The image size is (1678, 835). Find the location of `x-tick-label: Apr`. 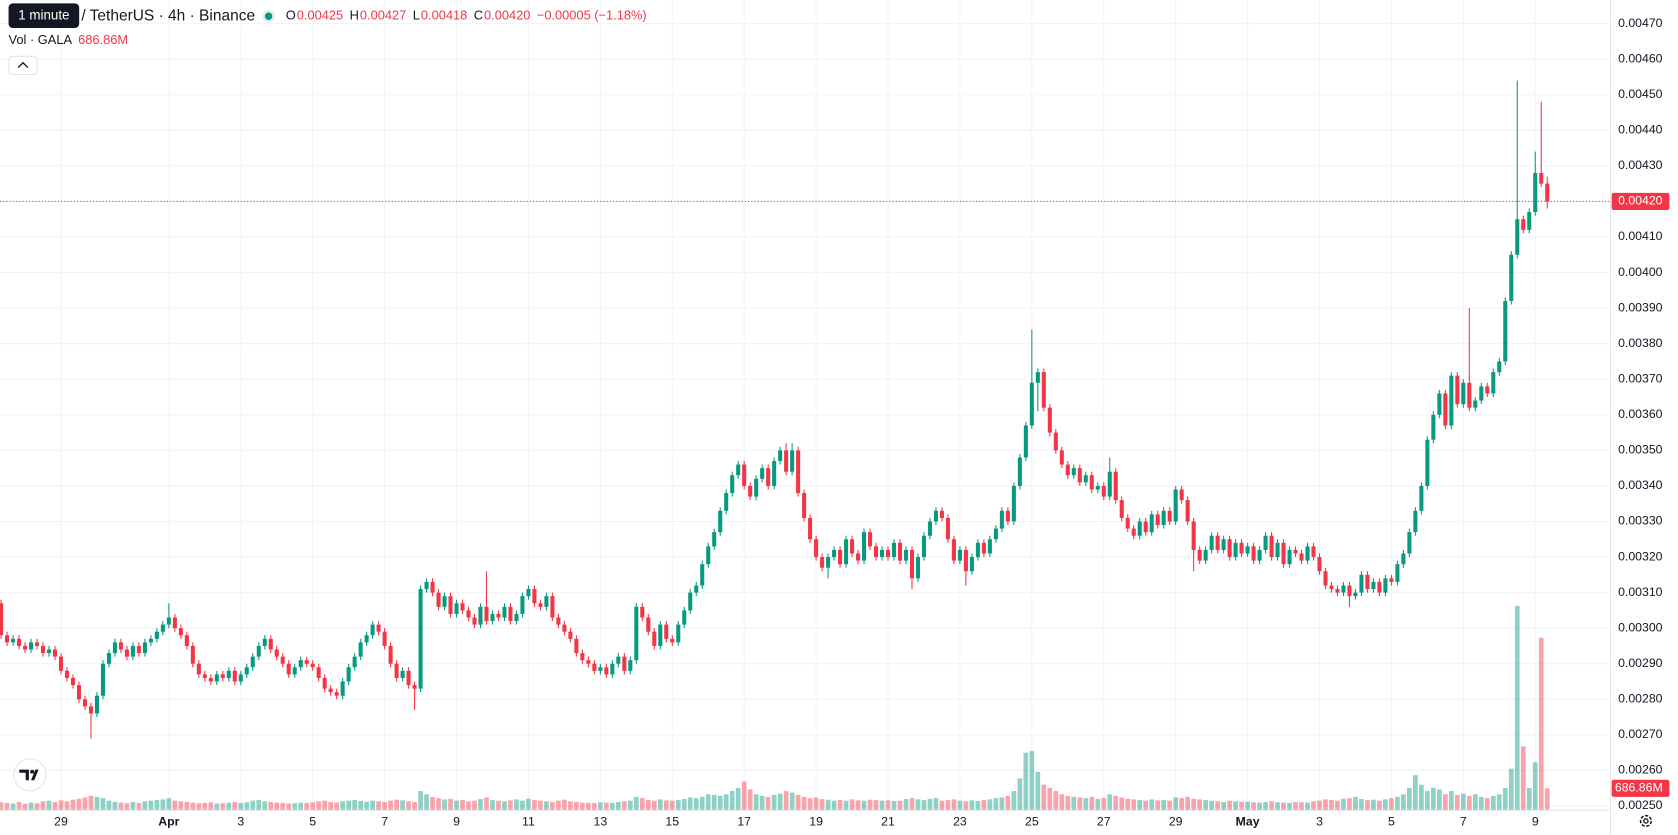

x-tick-label: Apr is located at coordinates (168, 821).